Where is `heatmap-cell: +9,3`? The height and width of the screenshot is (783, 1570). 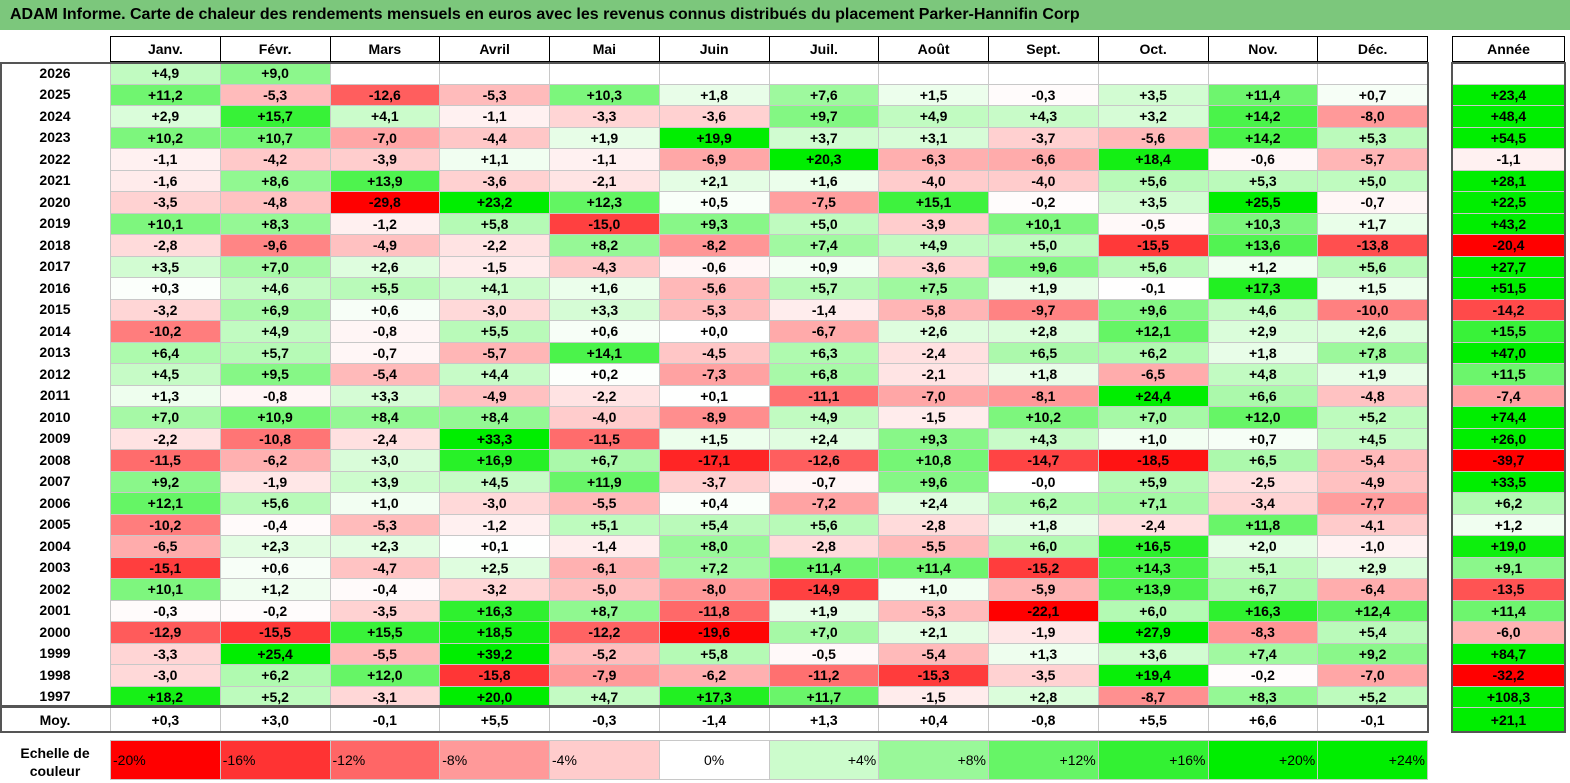
heatmap-cell: +9,3 is located at coordinates (933, 438).